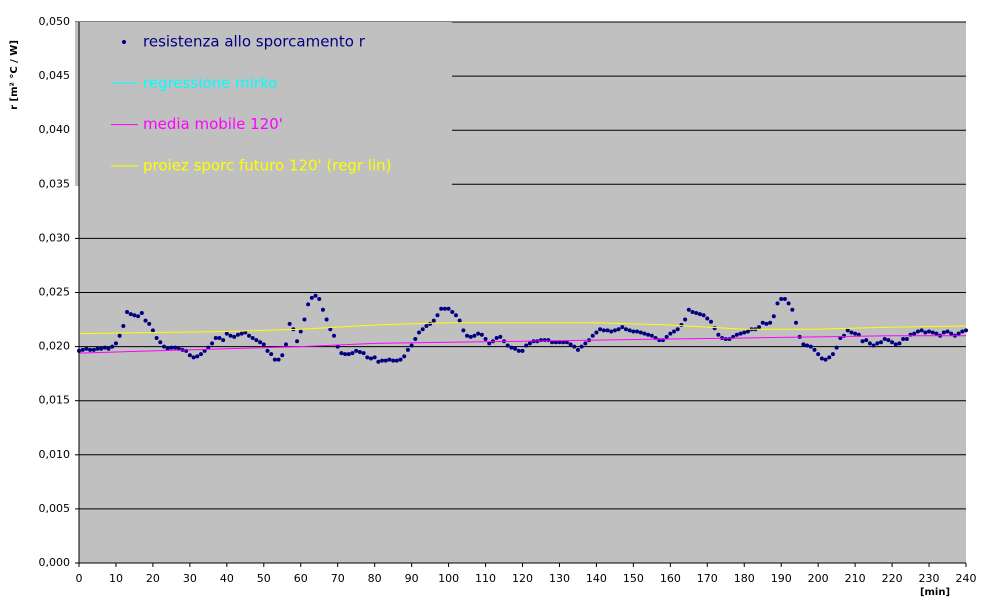 This screenshot has height=597, width=981. Describe the element at coordinates (375, 578) in the screenshot. I see `x-tick-label: 80` at that location.